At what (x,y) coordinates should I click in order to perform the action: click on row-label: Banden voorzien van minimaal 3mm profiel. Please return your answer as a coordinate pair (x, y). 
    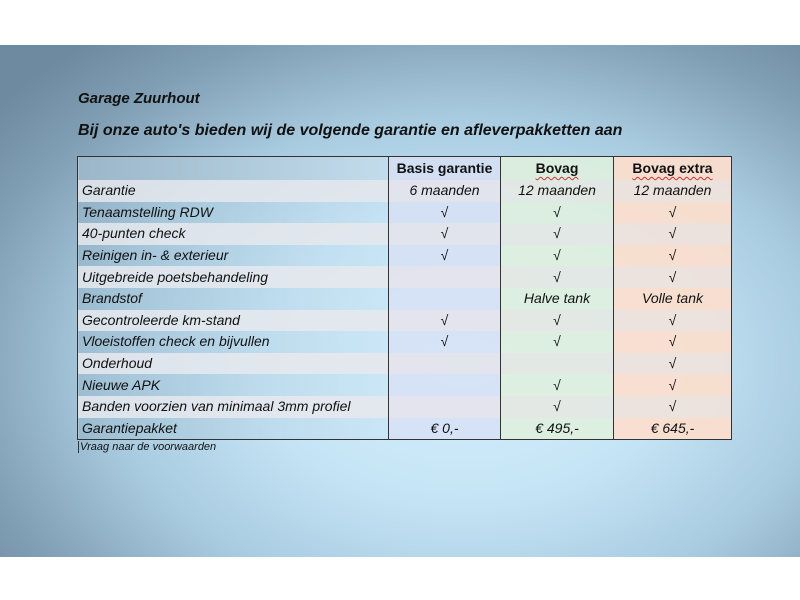
    Looking at the image, I should click on (233, 406).